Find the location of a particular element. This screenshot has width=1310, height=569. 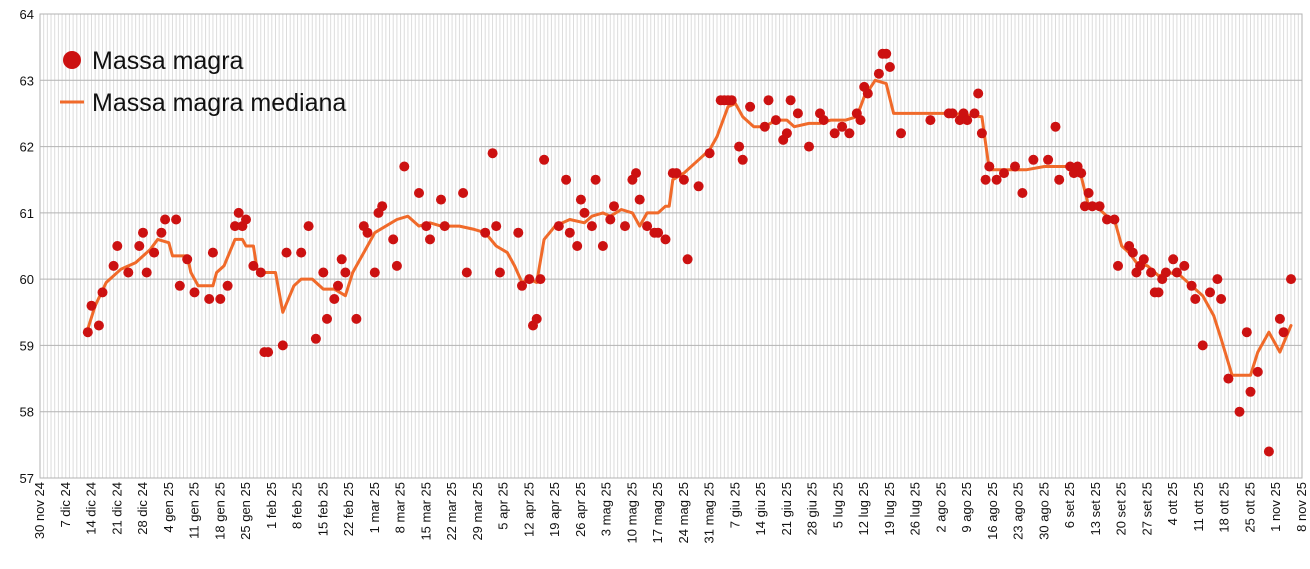

x-tick-label: 17 mag 25 is located at coordinates (657, 512).